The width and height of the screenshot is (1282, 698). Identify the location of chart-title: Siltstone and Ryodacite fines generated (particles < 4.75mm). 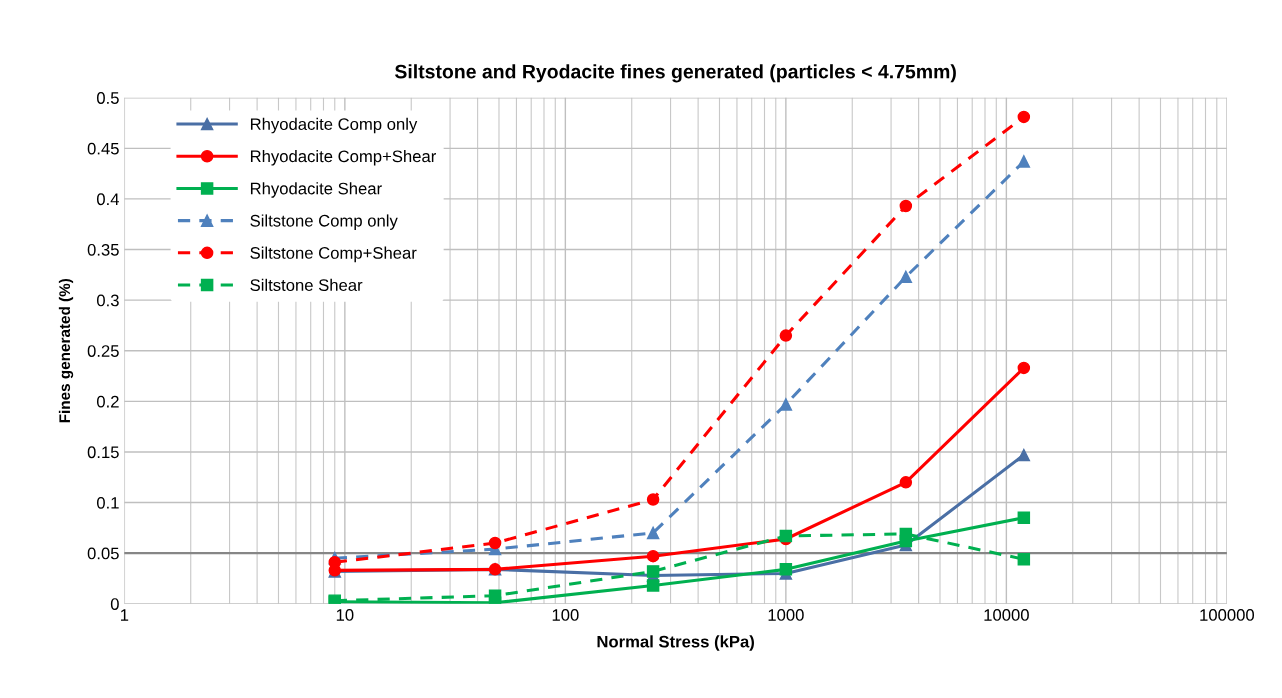
(675, 73).